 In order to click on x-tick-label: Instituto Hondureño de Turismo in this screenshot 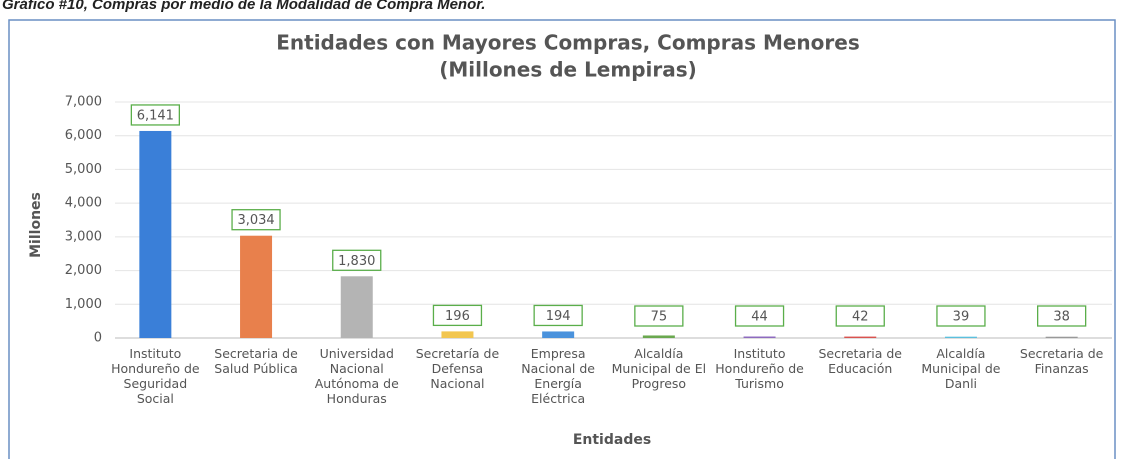, I will do `click(759, 368)`.